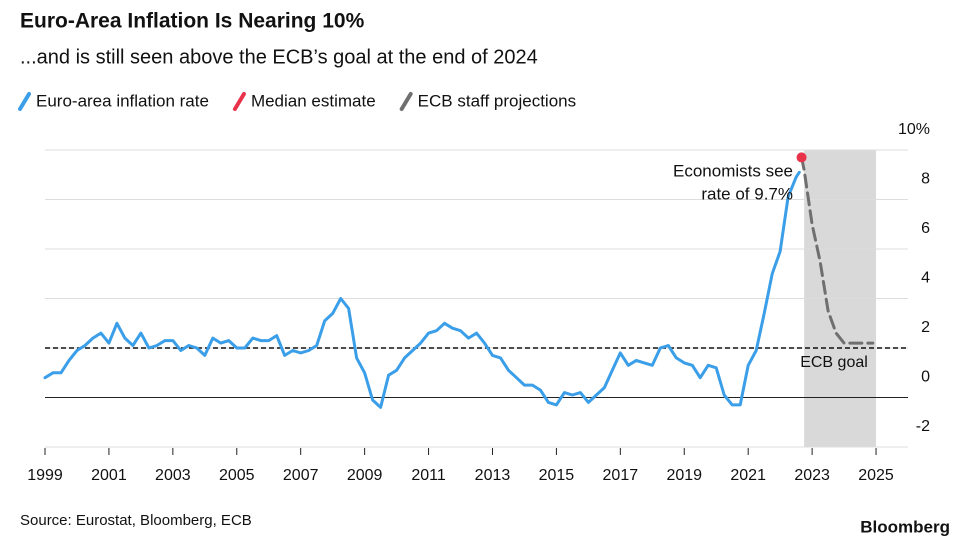  What do you see at coordinates (876, 475) in the screenshot?
I see `x-tick-label: 2025` at bounding box center [876, 475].